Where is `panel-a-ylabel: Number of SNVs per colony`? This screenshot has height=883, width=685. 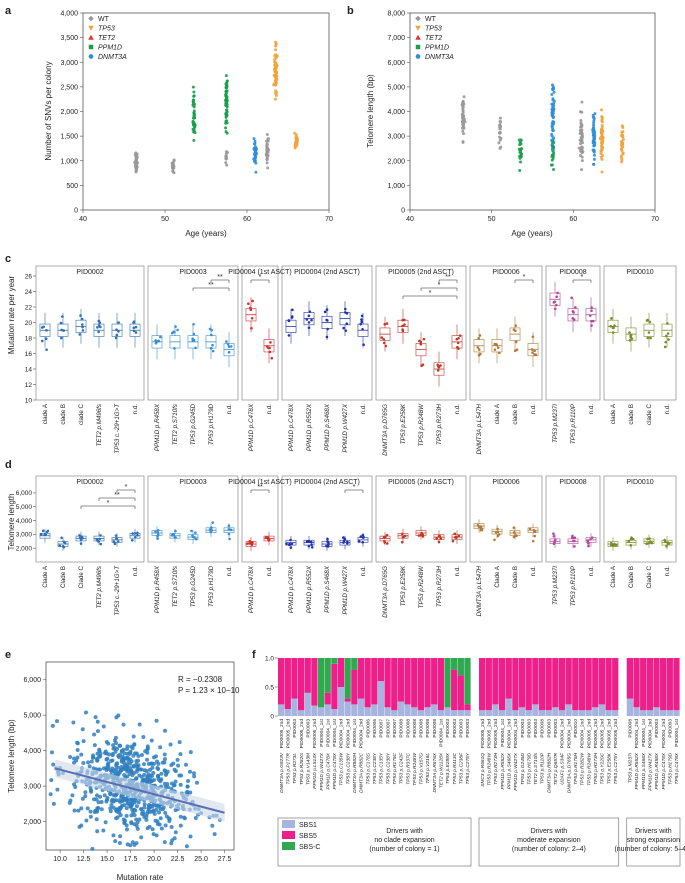 panel-a-ylabel: Number of SNVs per colony is located at coordinates (48, 110).